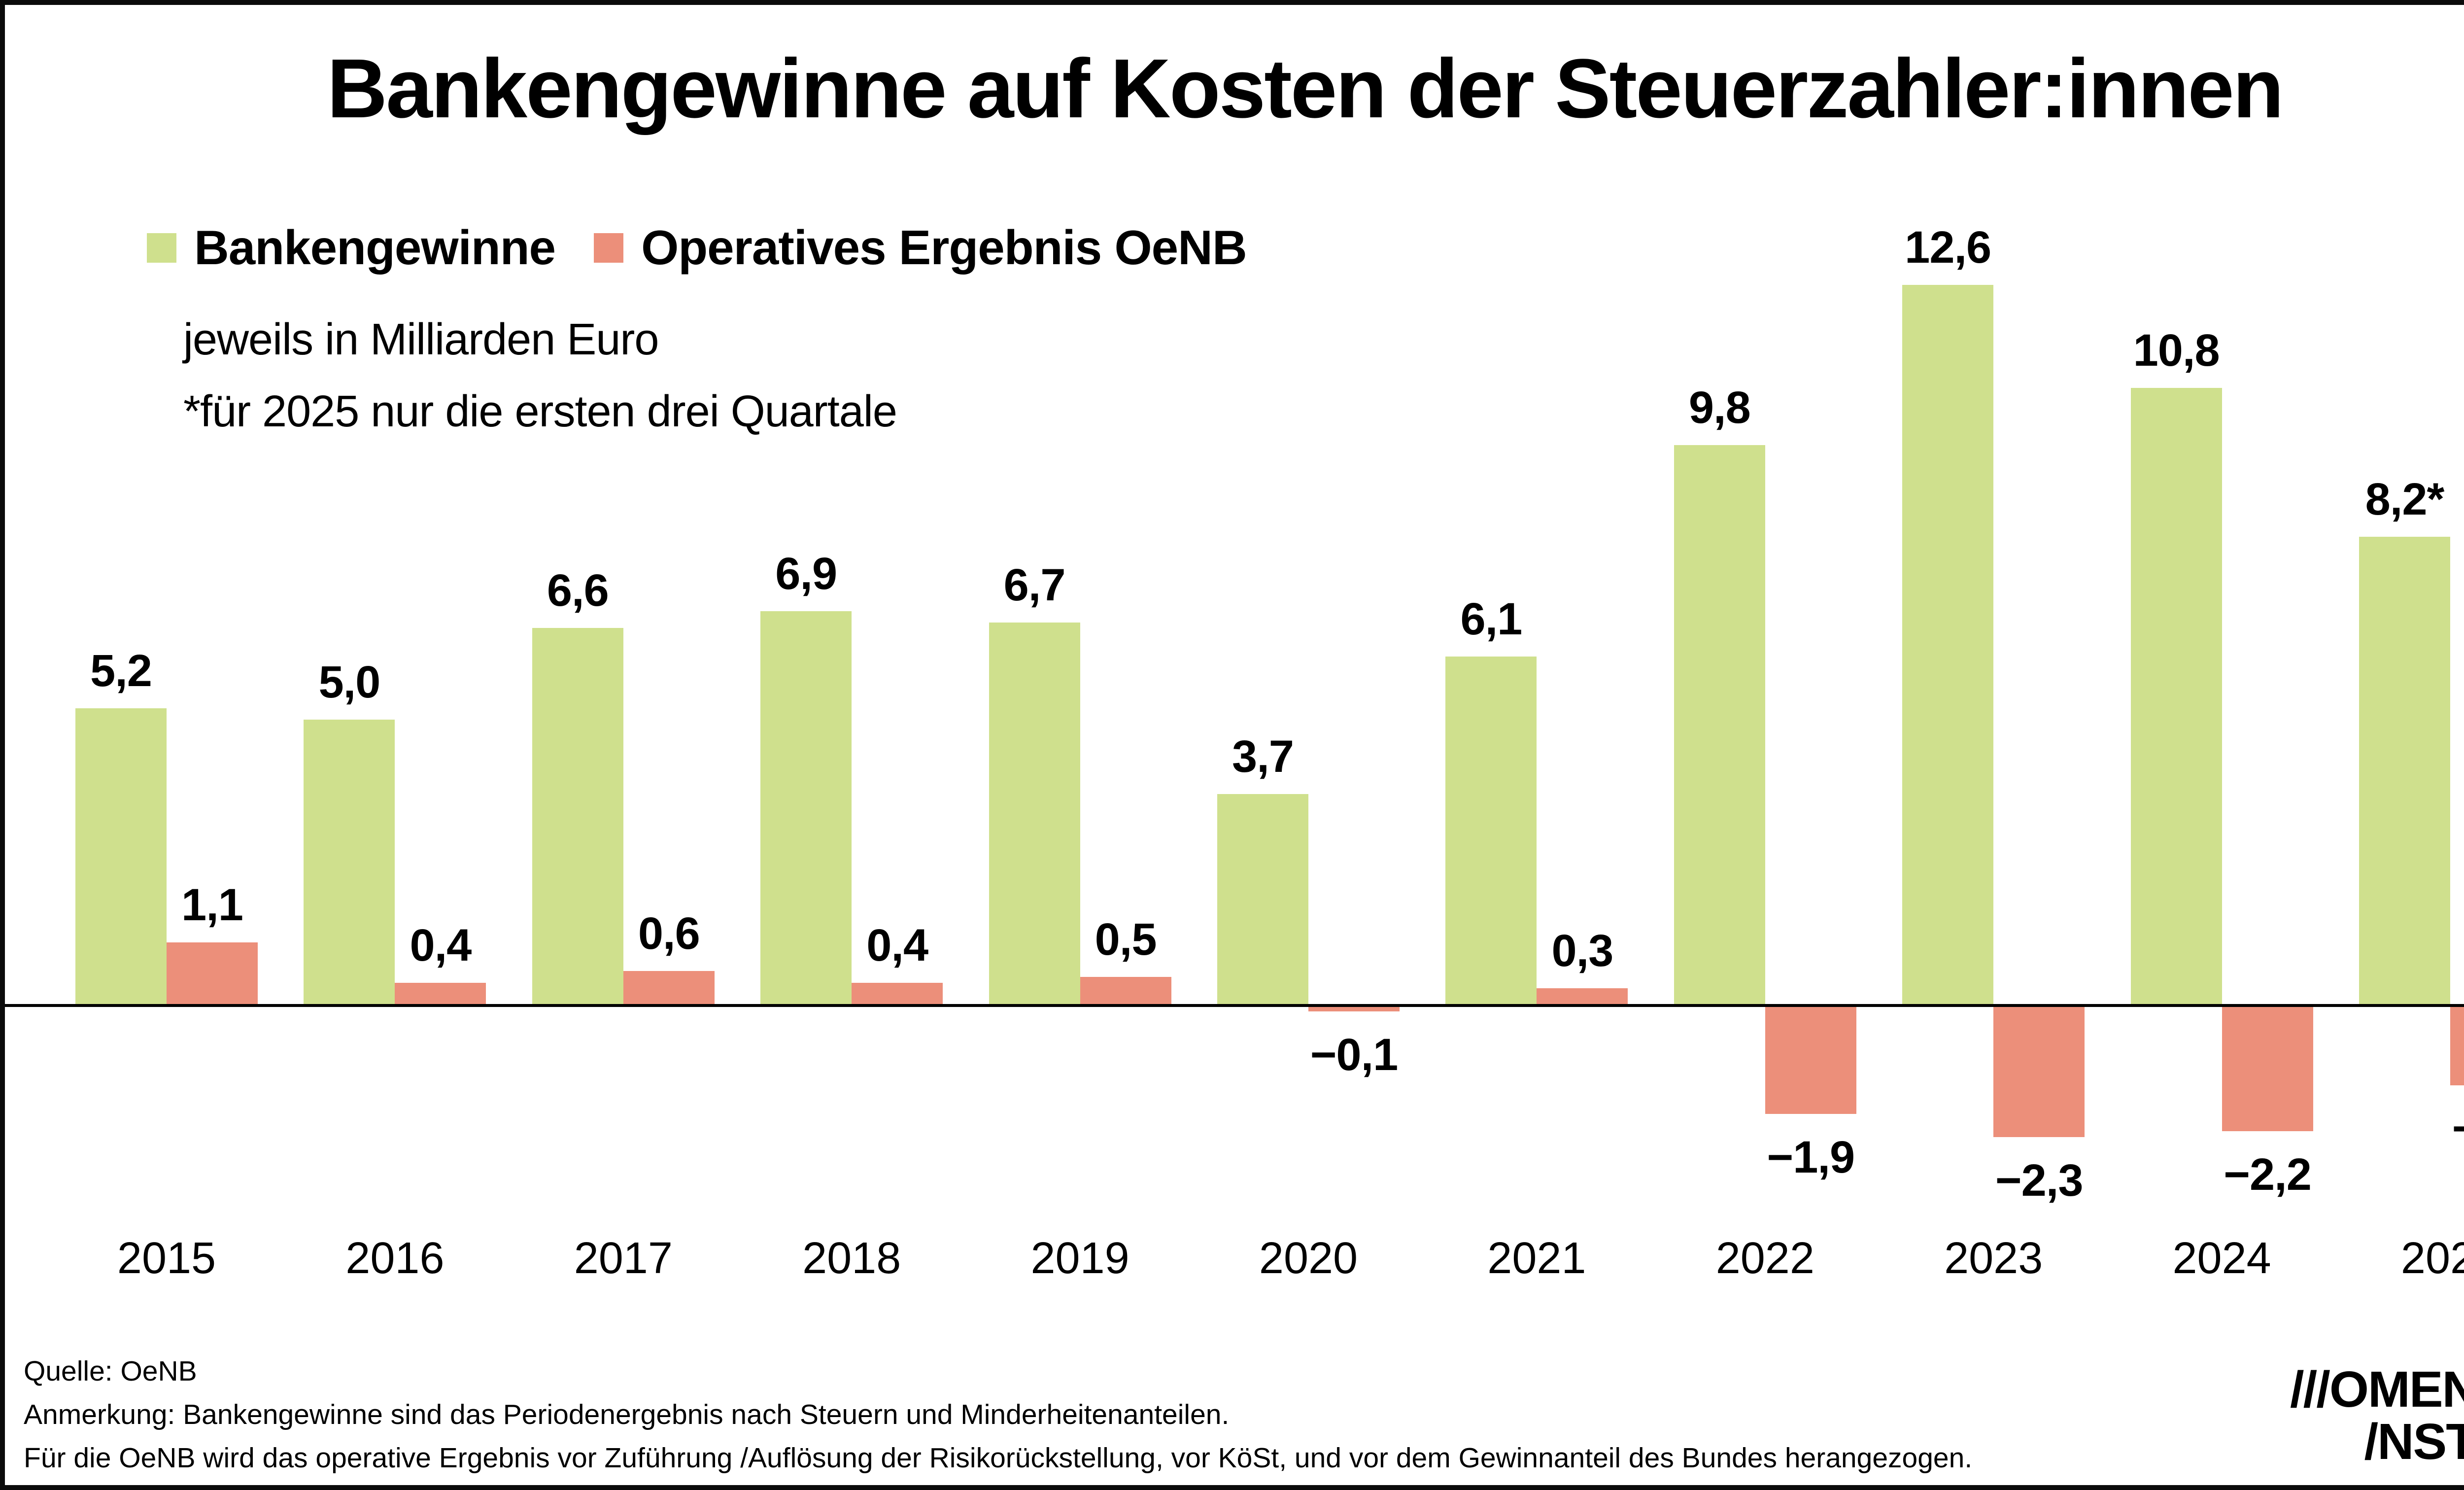  What do you see at coordinates (2267, 1068) in the screenshot?
I see `bar-oenb-2024` at bounding box center [2267, 1068].